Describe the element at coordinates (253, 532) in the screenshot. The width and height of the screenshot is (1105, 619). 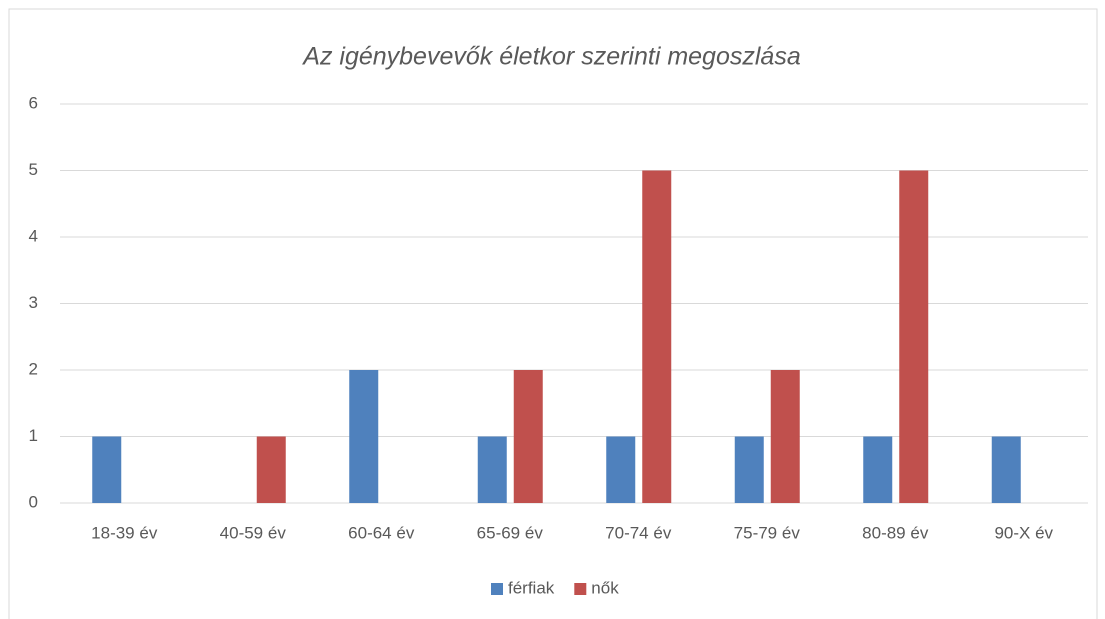
I see `x-tick-label: 40-59 év` at that location.